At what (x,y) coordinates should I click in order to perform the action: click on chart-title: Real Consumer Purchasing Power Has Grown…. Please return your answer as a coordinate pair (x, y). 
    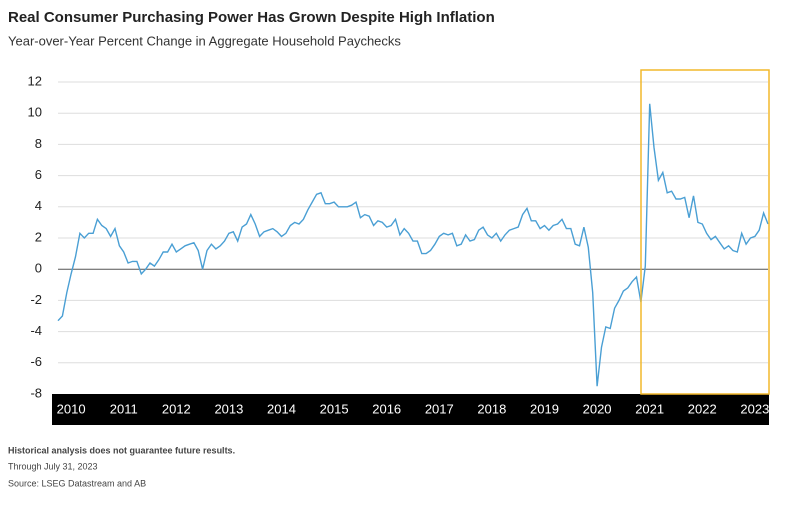
    Looking at the image, I should click on (251, 17).